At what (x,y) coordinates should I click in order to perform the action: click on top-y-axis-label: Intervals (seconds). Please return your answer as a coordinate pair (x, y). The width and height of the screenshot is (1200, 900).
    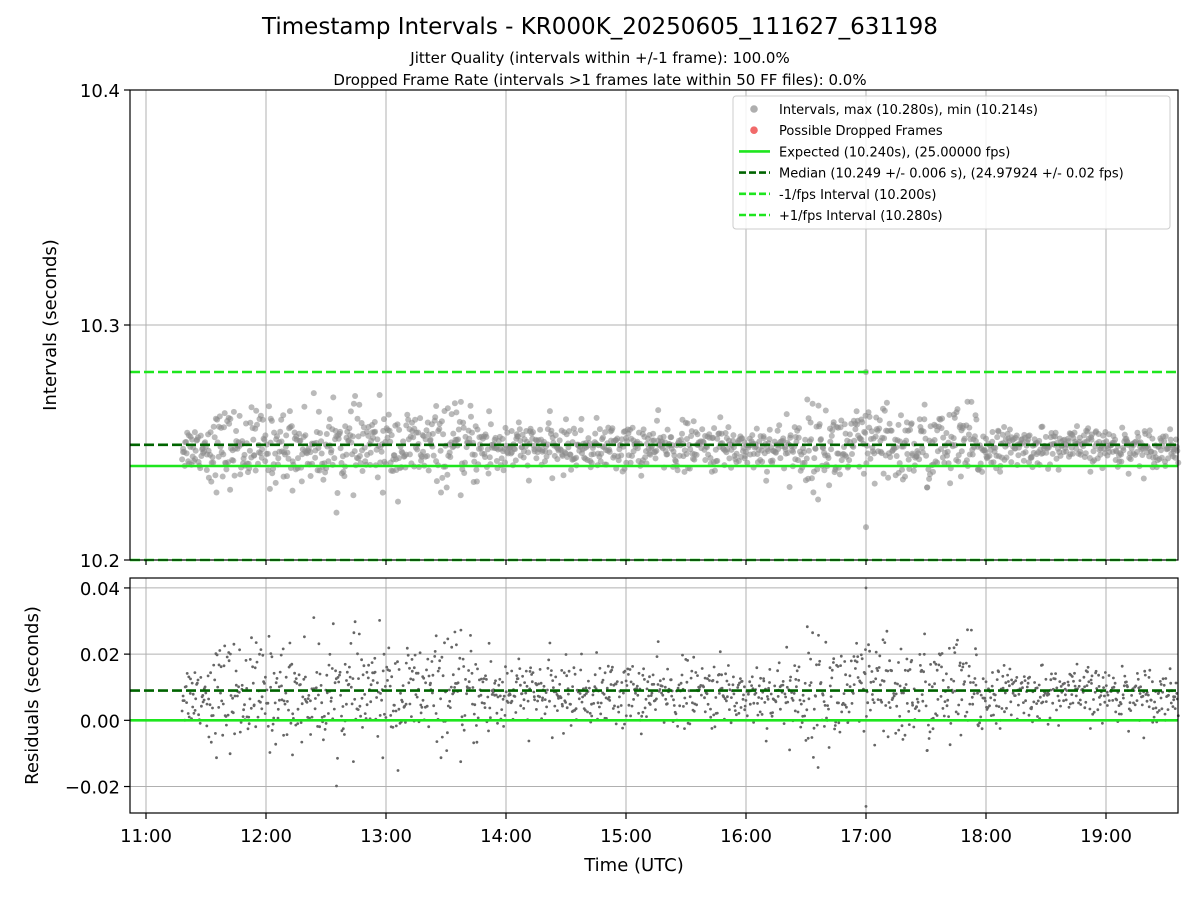
    Looking at the image, I should click on (50, 325).